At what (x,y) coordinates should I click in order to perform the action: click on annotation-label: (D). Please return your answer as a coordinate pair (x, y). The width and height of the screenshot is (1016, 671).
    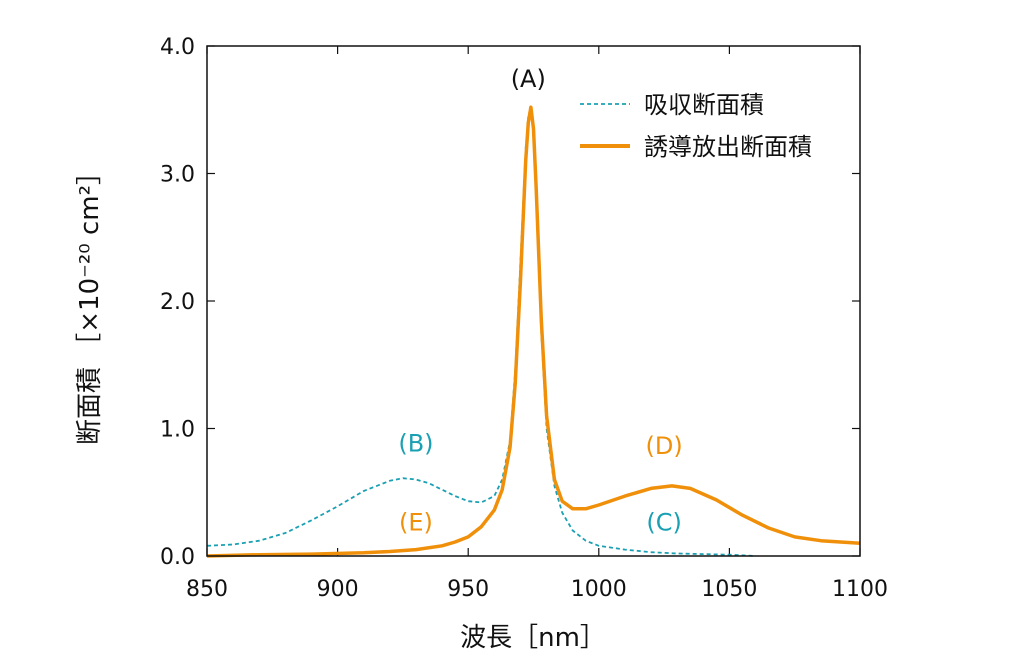
    Looking at the image, I should click on (663, 446).